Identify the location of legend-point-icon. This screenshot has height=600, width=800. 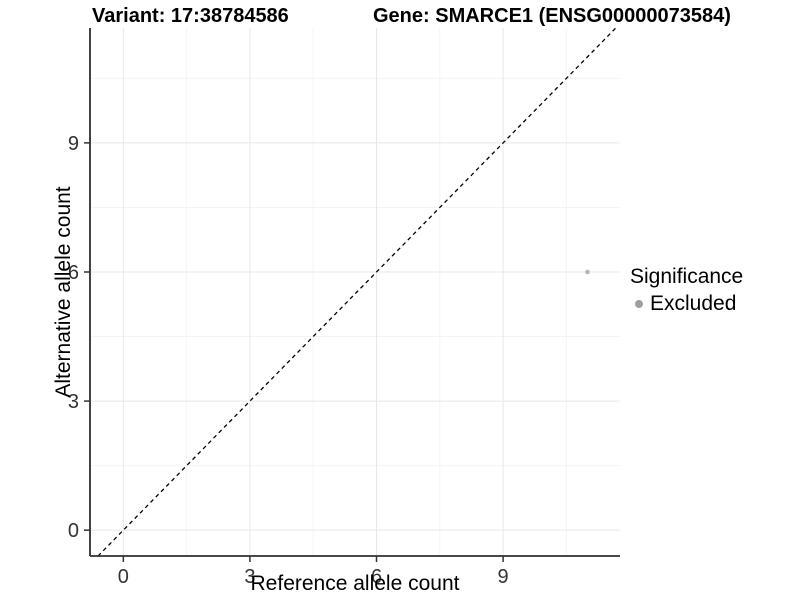
(639, 304).